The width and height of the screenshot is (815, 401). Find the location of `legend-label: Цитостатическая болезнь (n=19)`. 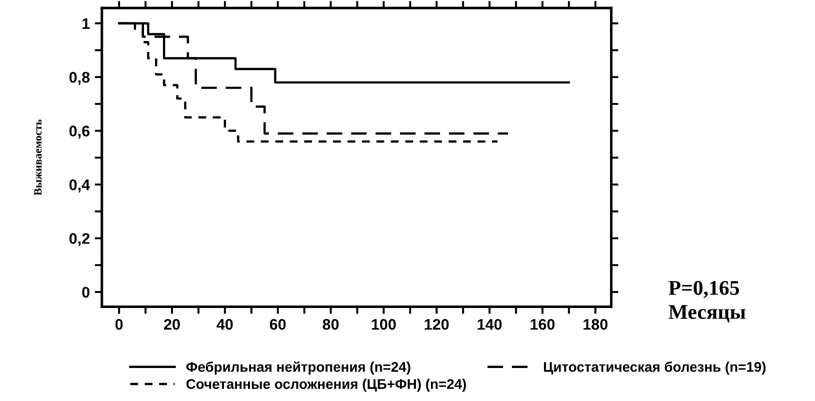

legend-label: Цитостатическая болезнь (n=19) is located at coordinates (655, 368).